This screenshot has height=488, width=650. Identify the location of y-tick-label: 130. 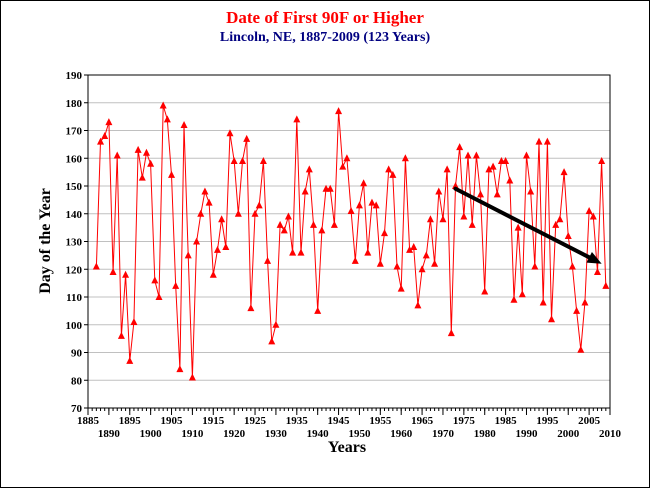
(74, 243).